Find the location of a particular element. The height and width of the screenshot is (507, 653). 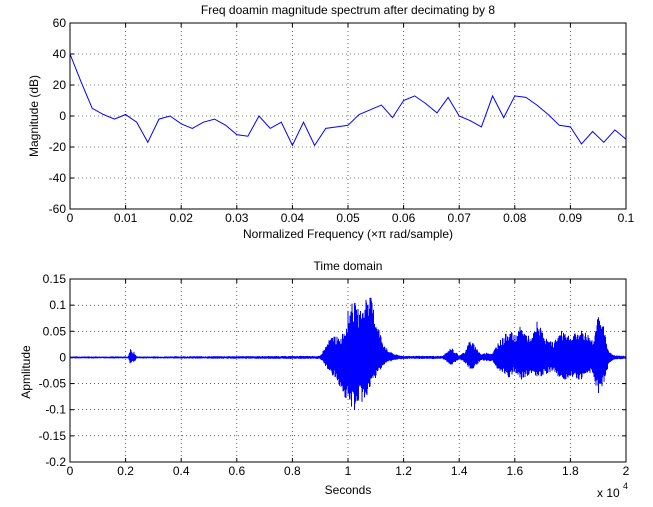

time-domain-xtick-label: 0.6 is located at coordinates (236, 471).